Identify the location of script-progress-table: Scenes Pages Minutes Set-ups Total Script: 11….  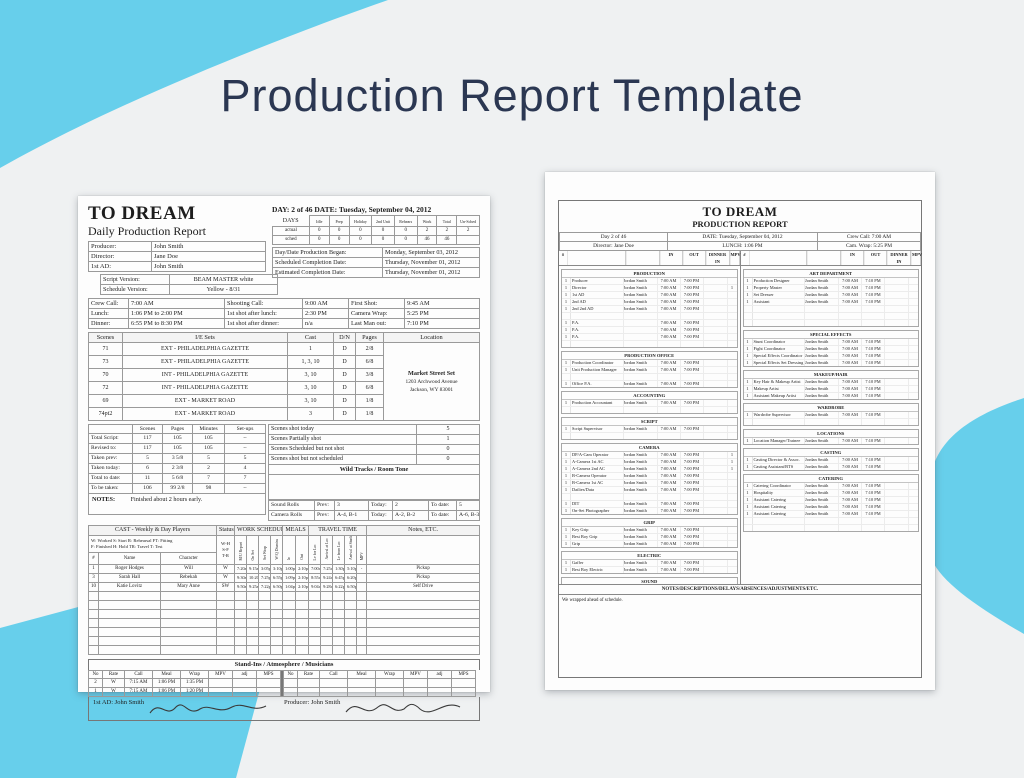
(177, 459).